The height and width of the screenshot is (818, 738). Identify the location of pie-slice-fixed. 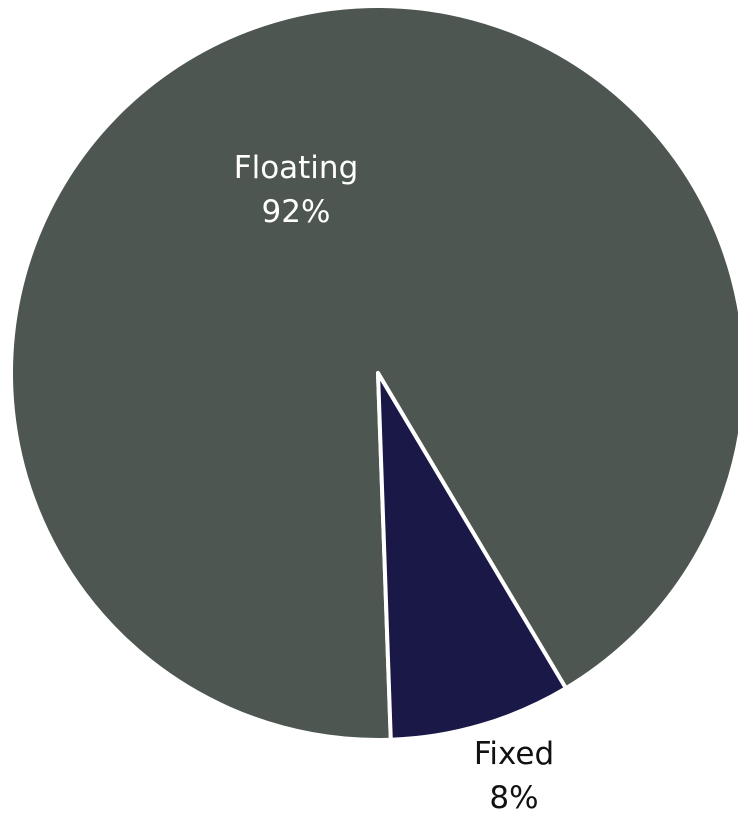
(472, 556).